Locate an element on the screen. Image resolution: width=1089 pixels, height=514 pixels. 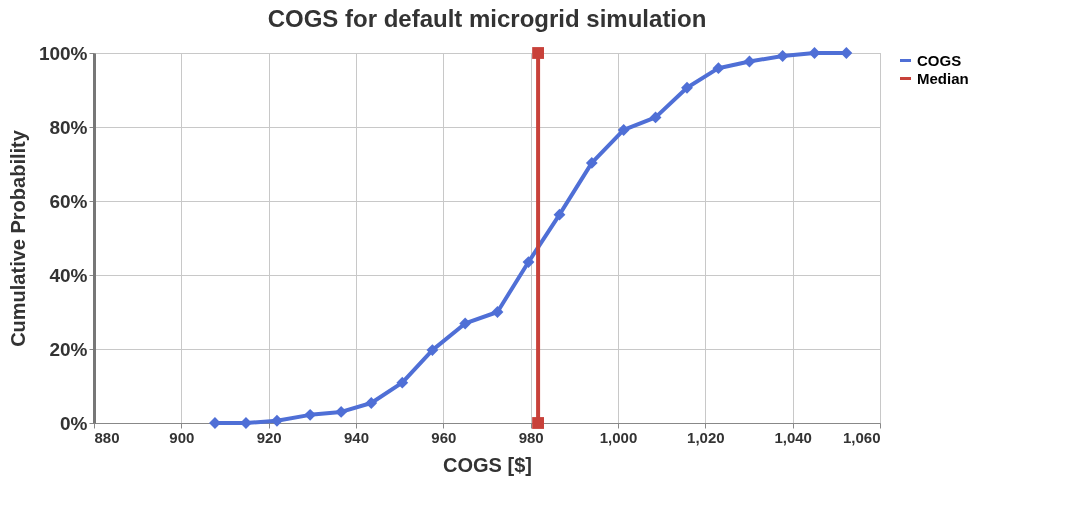
x-tick-label: 1,020 is located at coordinates (706, 437).